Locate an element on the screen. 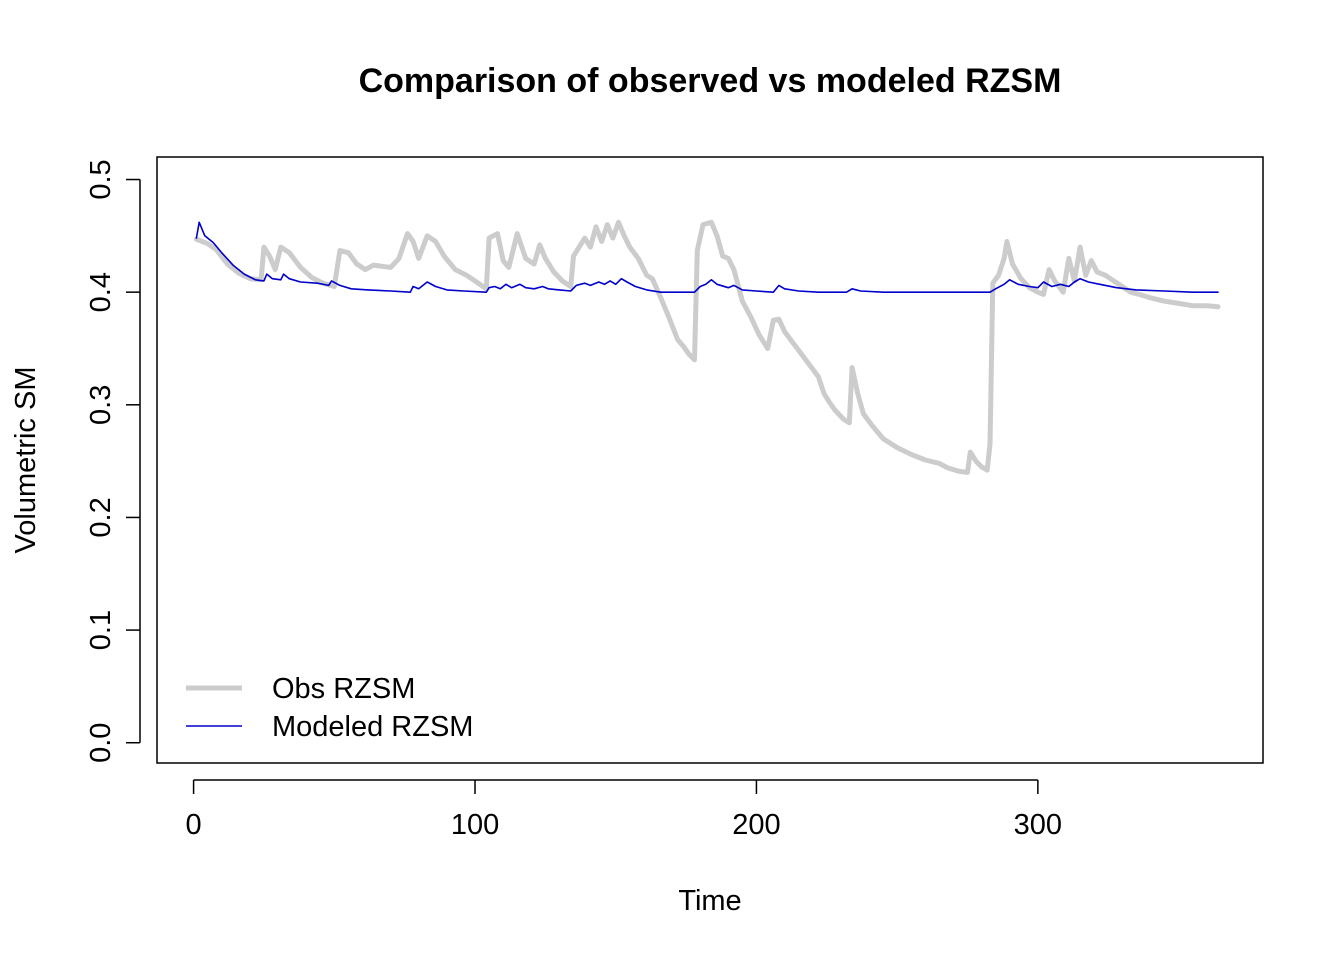 Image resolution: width=1344 pixels, height=960 pixels. legend-label-modeled: Modeled RZSM is located at coordinates (372, 727).